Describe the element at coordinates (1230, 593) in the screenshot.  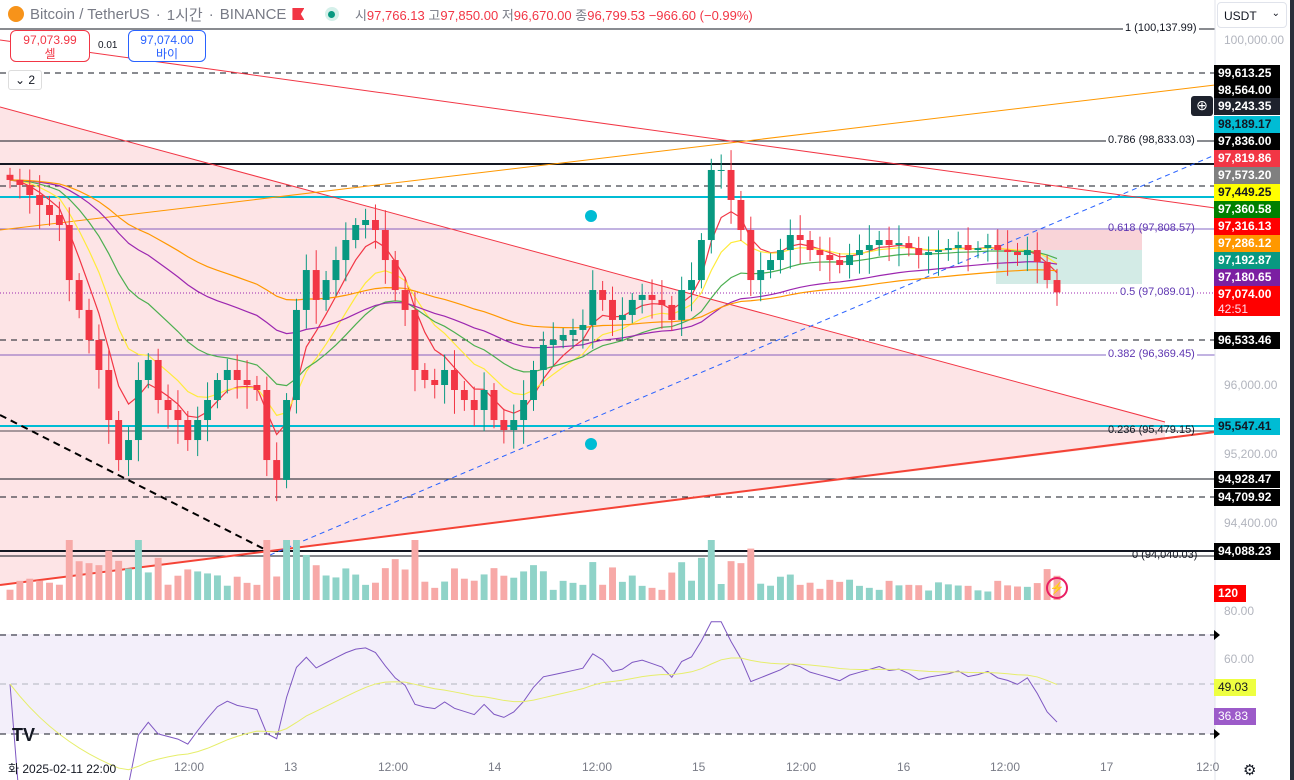
I see `volume-tag: 120` at that location.